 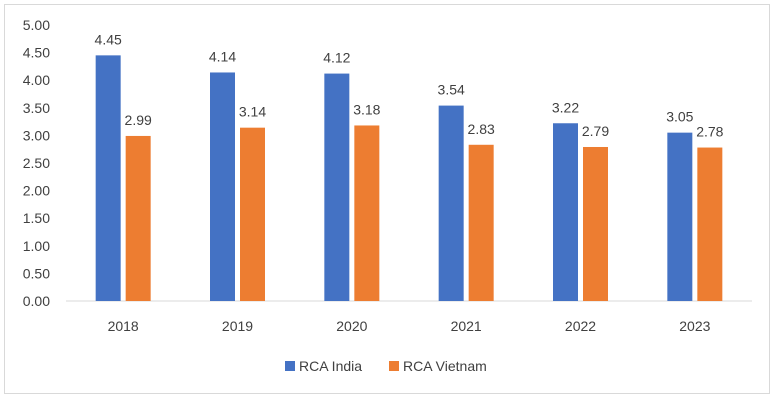 I want to click on data-label: 4.45, so click(x=108, y=39).